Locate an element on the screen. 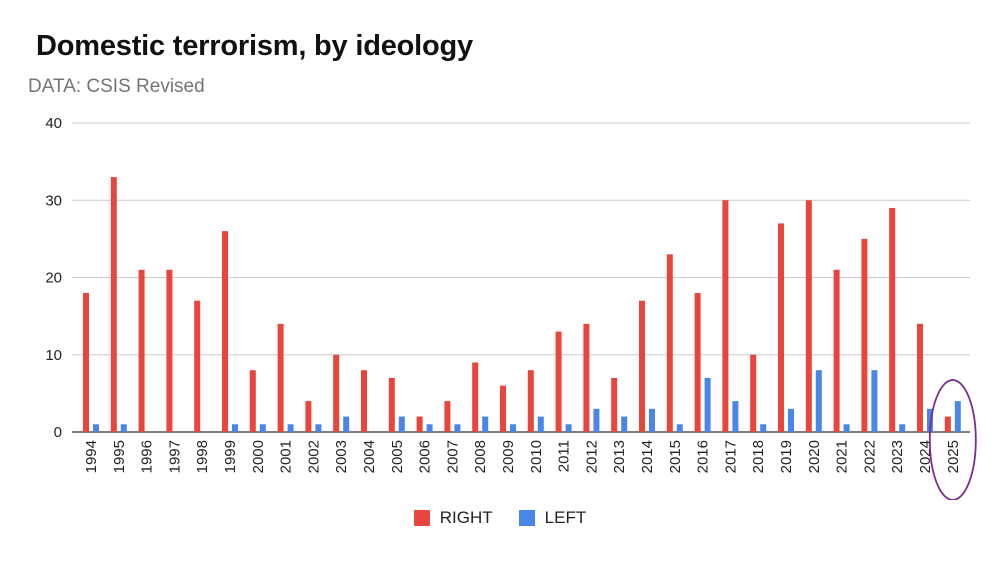  bar-left-2011 is located at coordinates (568, 428).